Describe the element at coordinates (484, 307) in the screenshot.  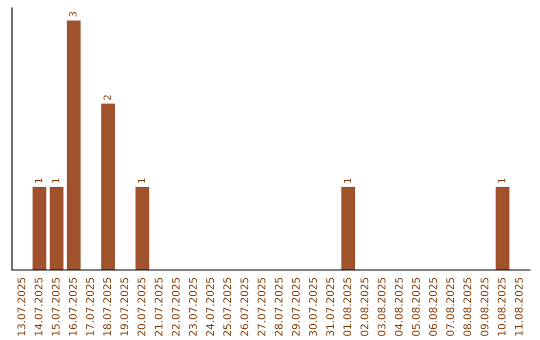
I see `x-tick-label: 09.08.2025` at that location.